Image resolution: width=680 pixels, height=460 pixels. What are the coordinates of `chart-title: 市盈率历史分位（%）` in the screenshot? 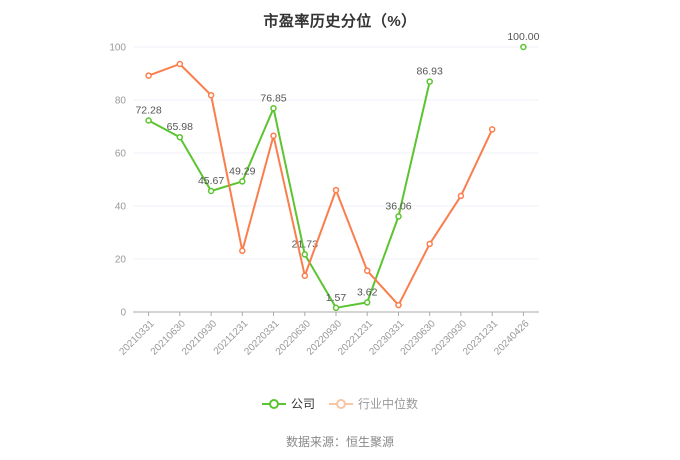 It's located at (340, 21).